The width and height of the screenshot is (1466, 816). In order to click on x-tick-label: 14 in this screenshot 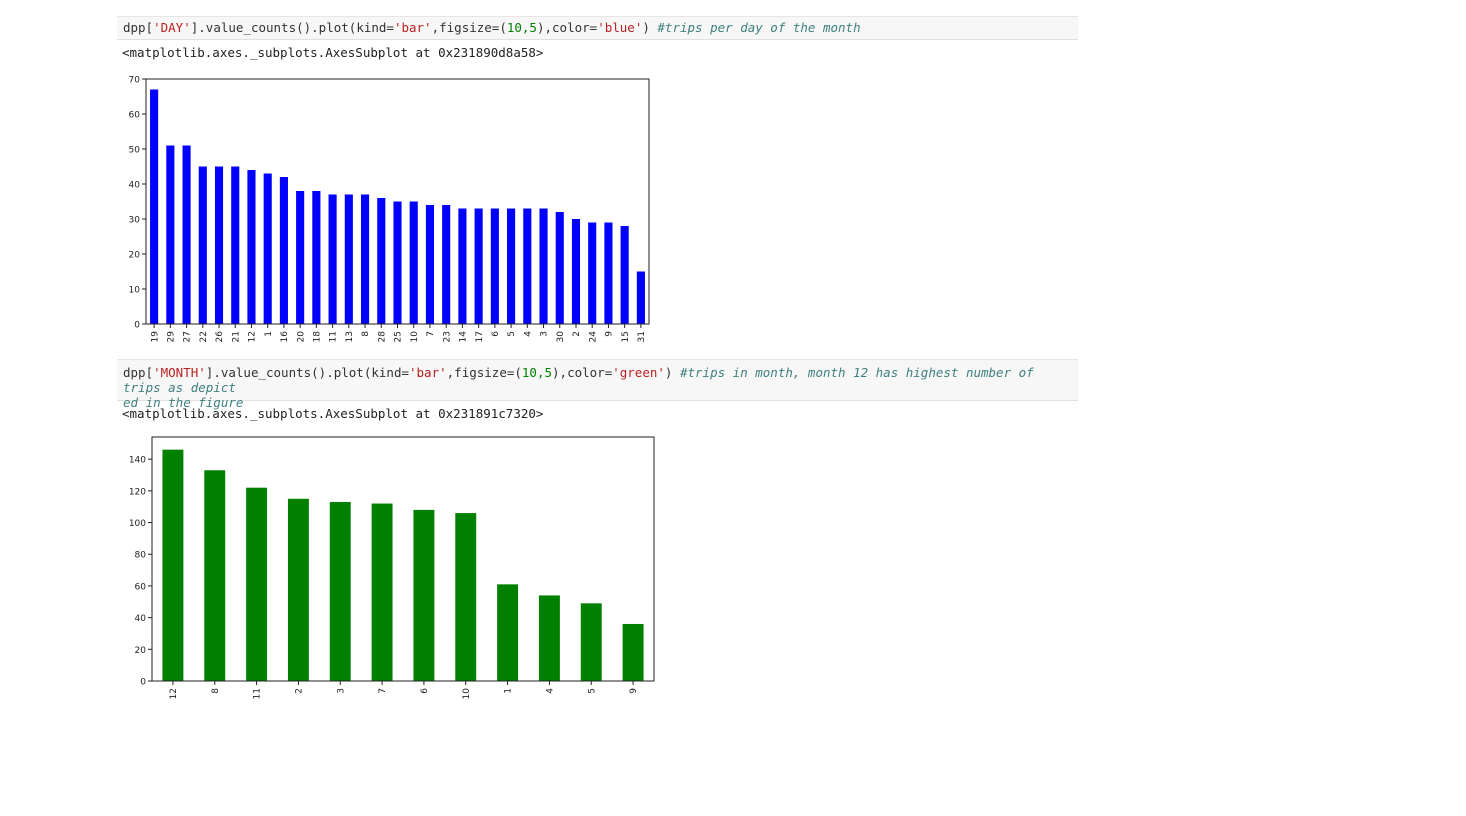, I will do `click(464, 337)`.